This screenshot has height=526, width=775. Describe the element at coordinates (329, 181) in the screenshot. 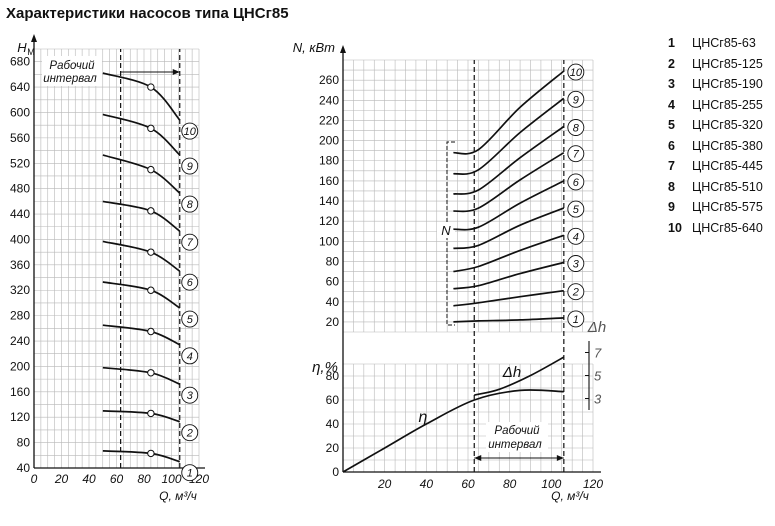

I see `y-tick-label: 160` at that location.